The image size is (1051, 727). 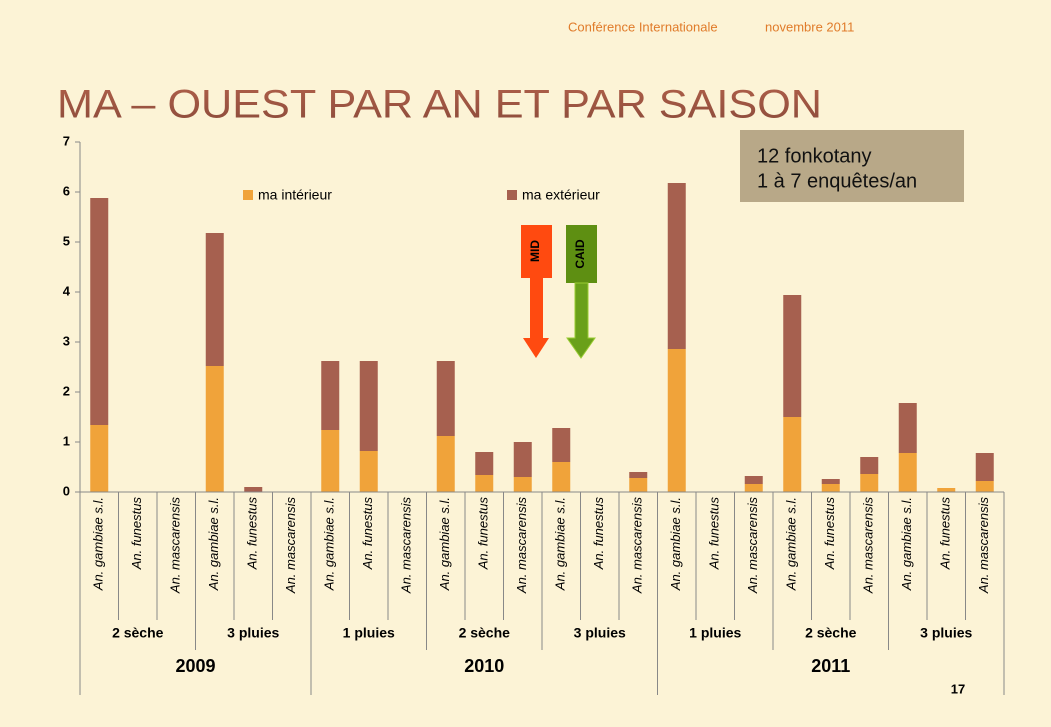 I want to click on y-tick-label: 4, so click(x=67, y=290).